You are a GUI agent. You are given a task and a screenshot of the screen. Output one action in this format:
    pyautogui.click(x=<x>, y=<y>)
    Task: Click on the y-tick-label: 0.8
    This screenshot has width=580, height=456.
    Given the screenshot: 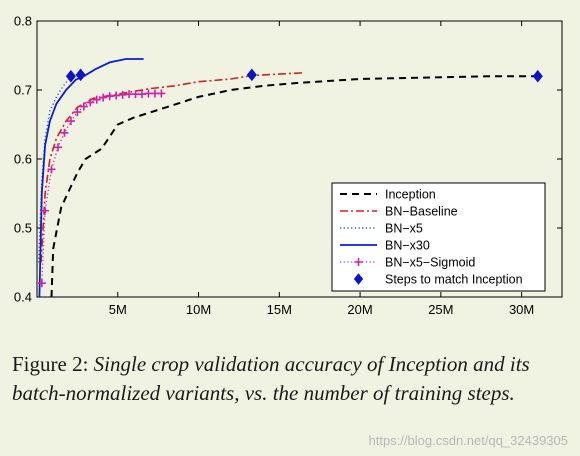 What is the action you would take?
    pyautogui.click(x=23, y=21)
    